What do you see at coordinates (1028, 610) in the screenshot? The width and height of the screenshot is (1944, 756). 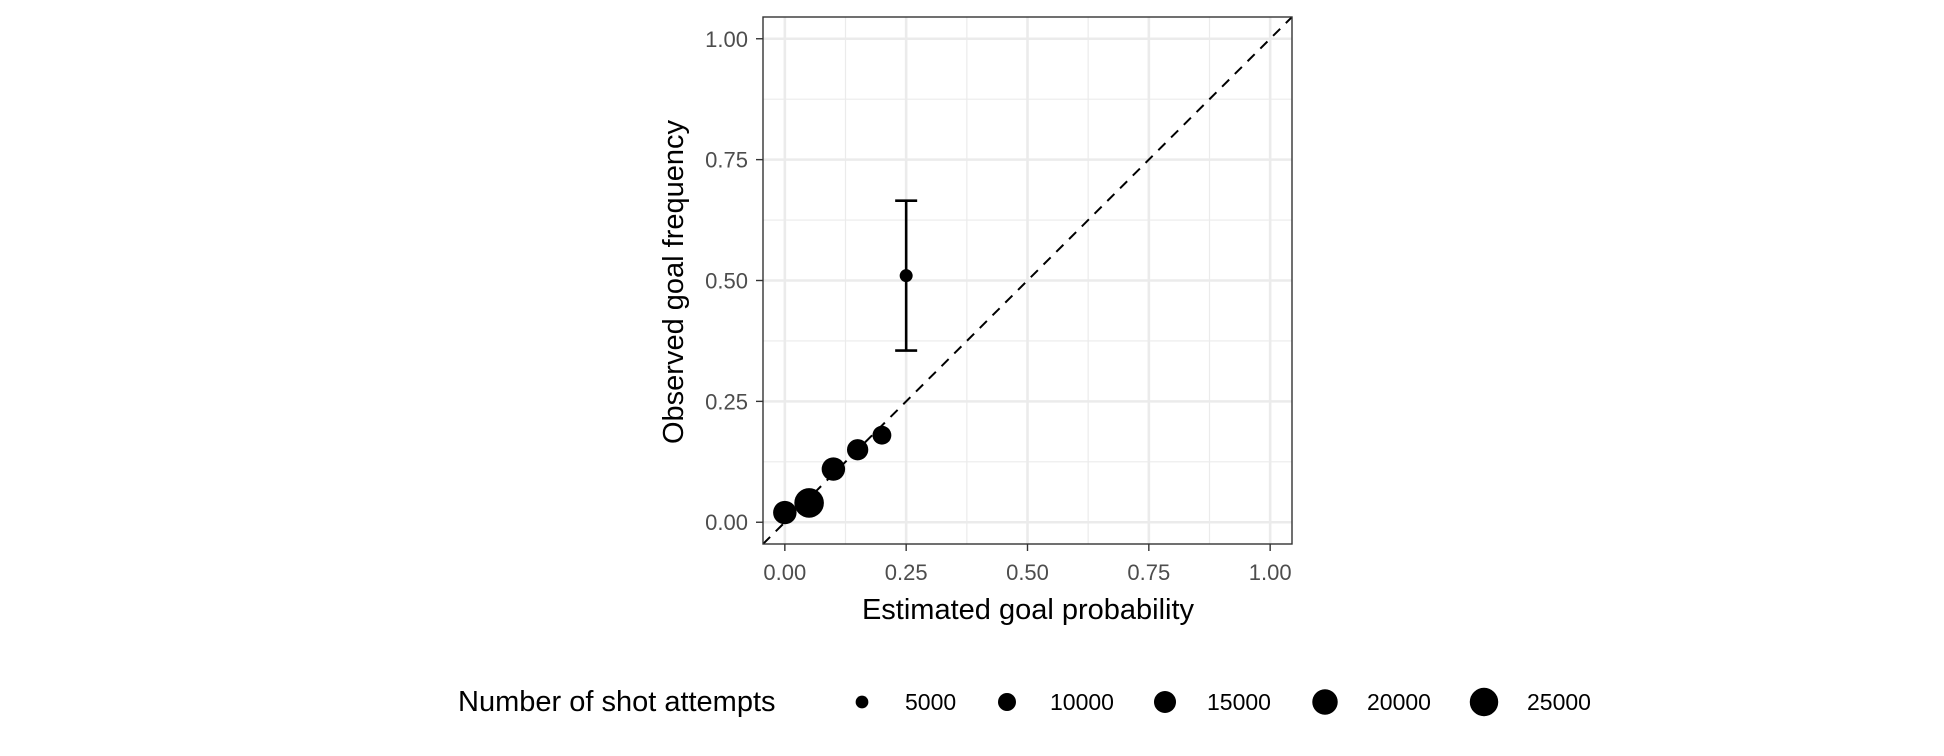 I see `x-axis-title: Estimated goal probability` at bounding box center [1028, 610].